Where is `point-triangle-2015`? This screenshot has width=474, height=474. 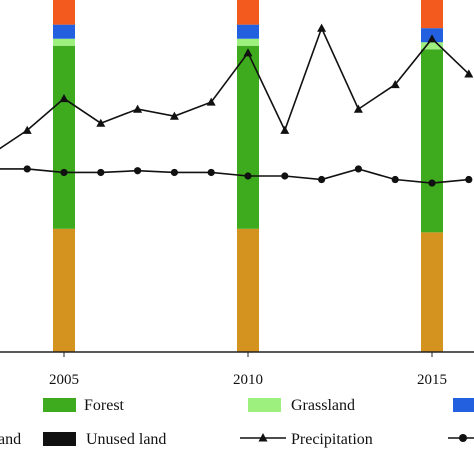 point-triangle-2015 is located at coordinates (432, 38).